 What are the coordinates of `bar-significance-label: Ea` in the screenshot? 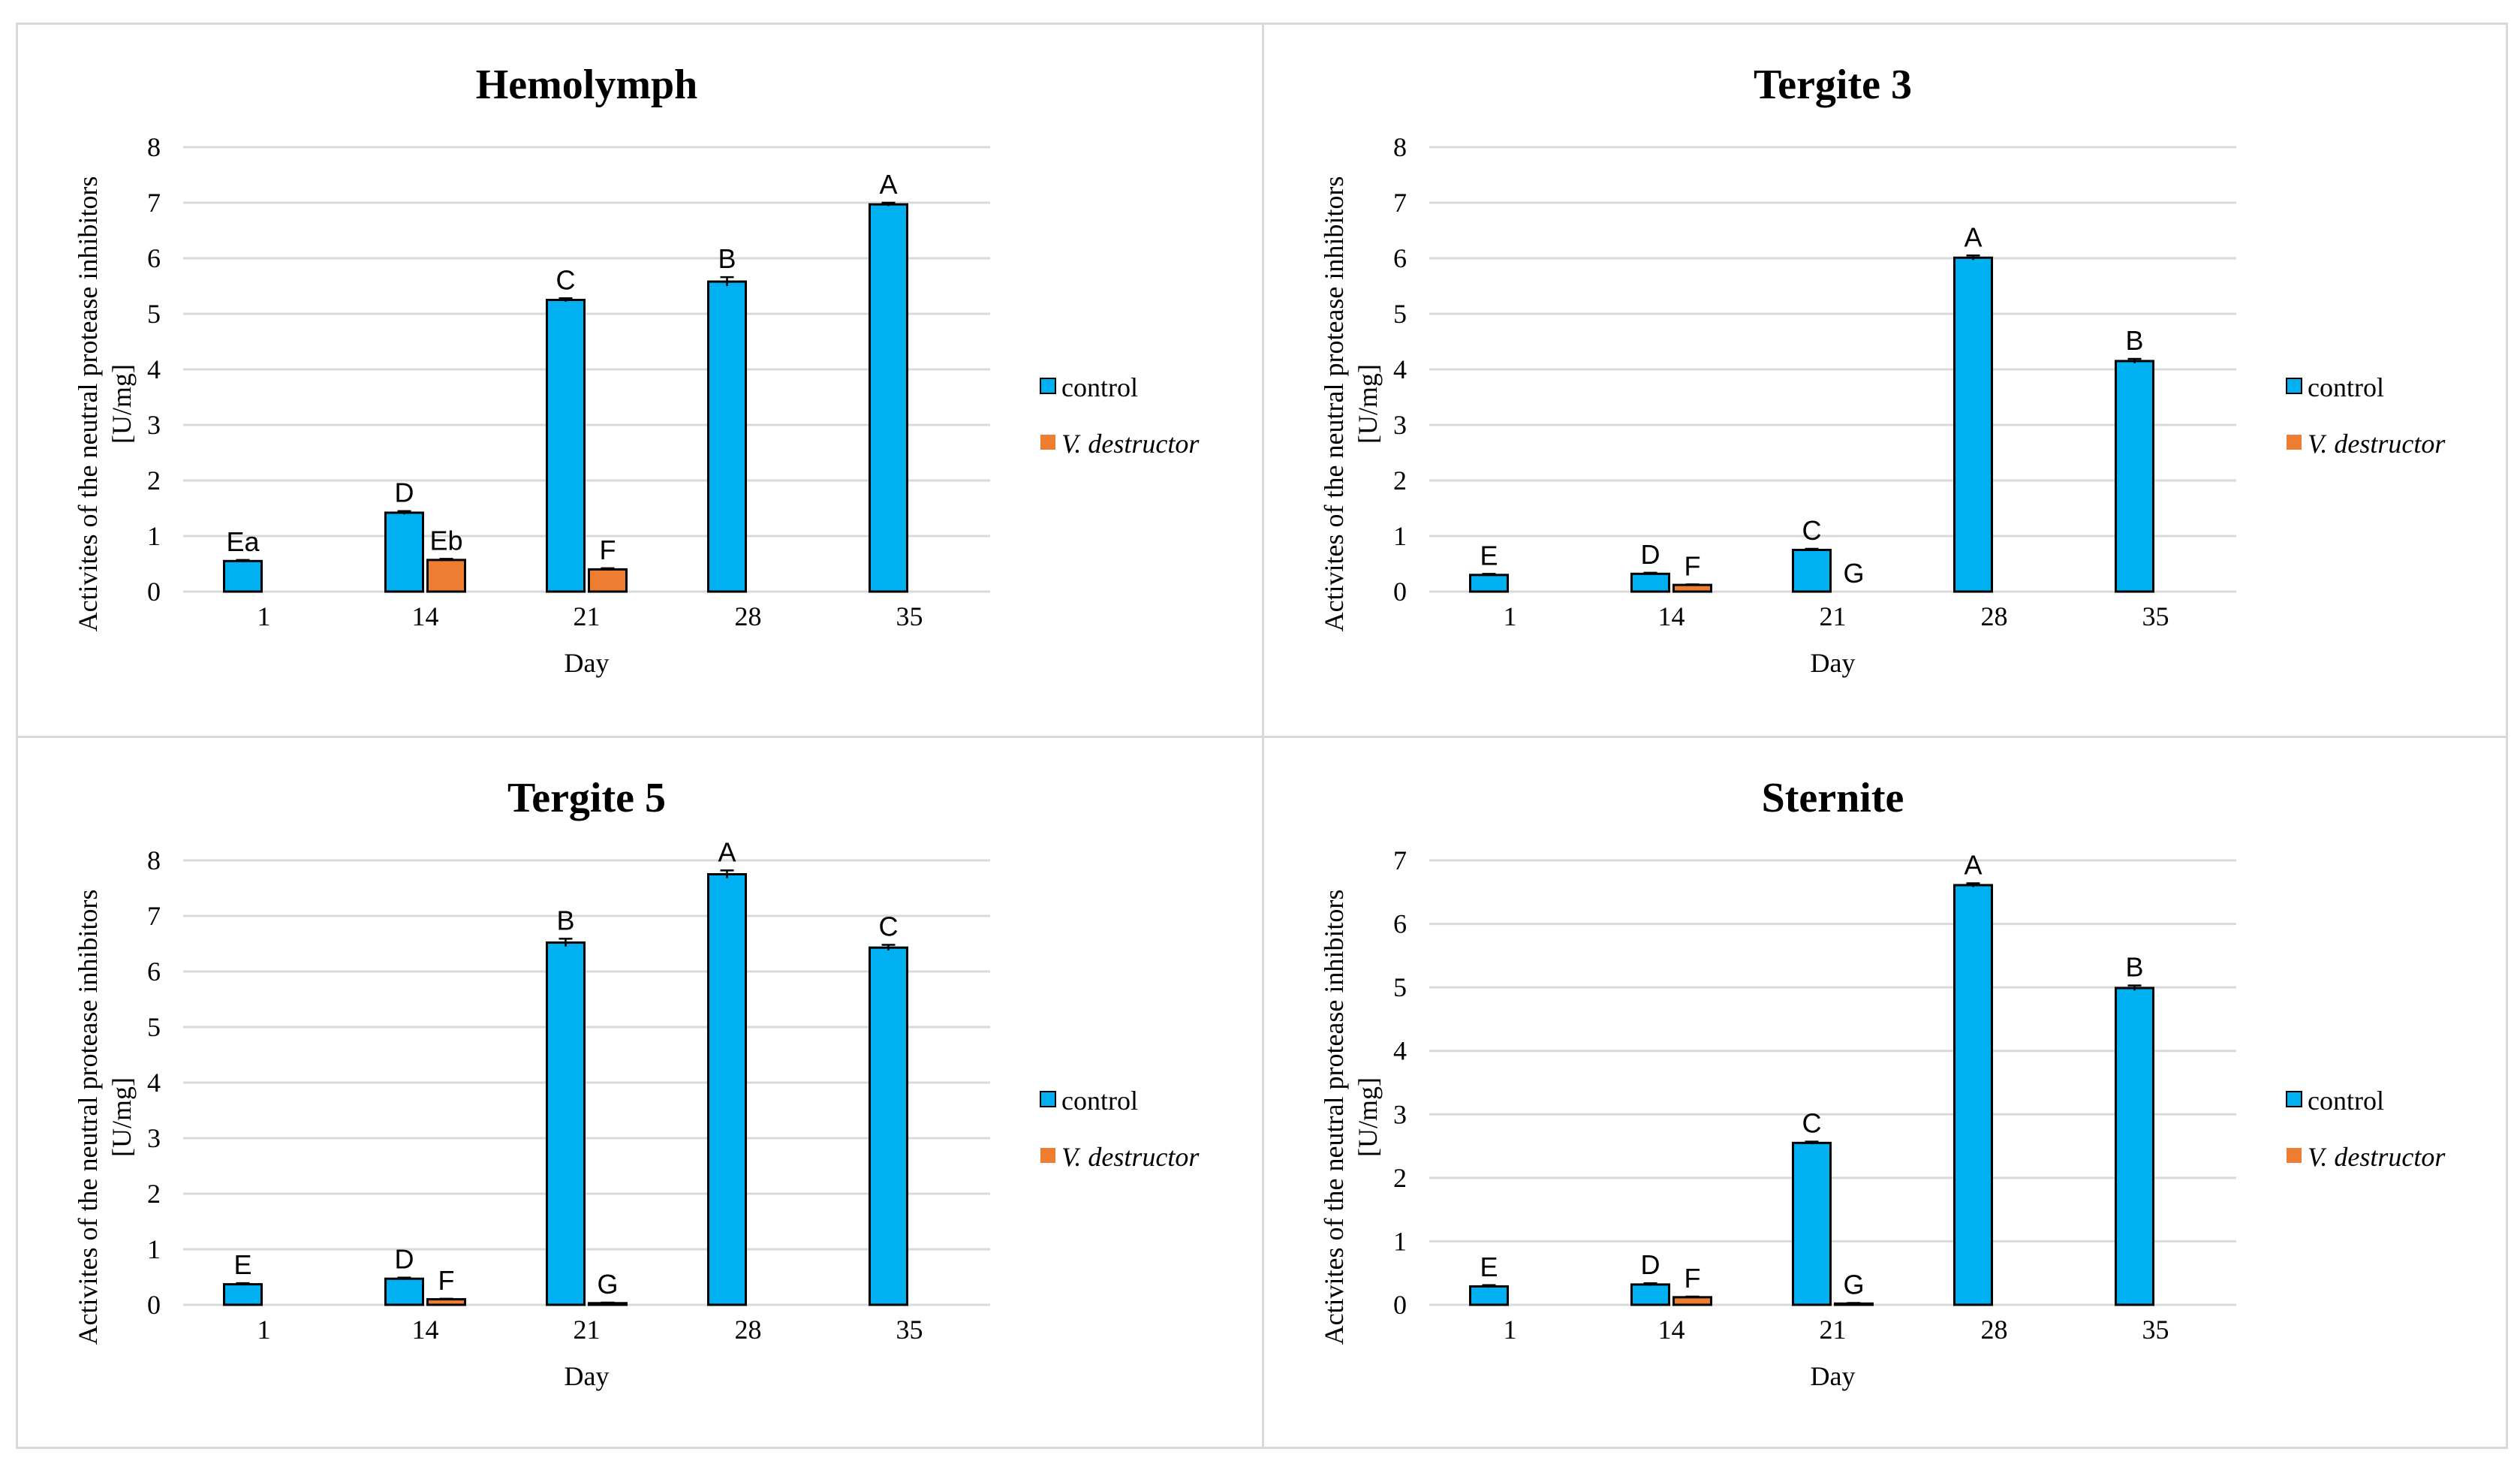 It's located at (243, 541).